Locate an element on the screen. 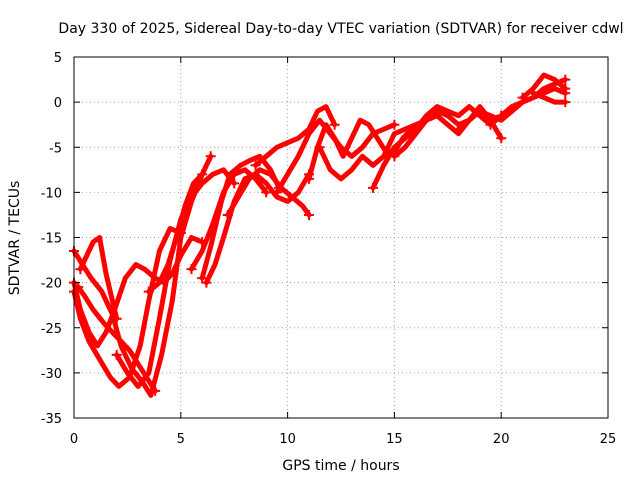  y-tick-label: -30 is located at coordinates (51, 374).